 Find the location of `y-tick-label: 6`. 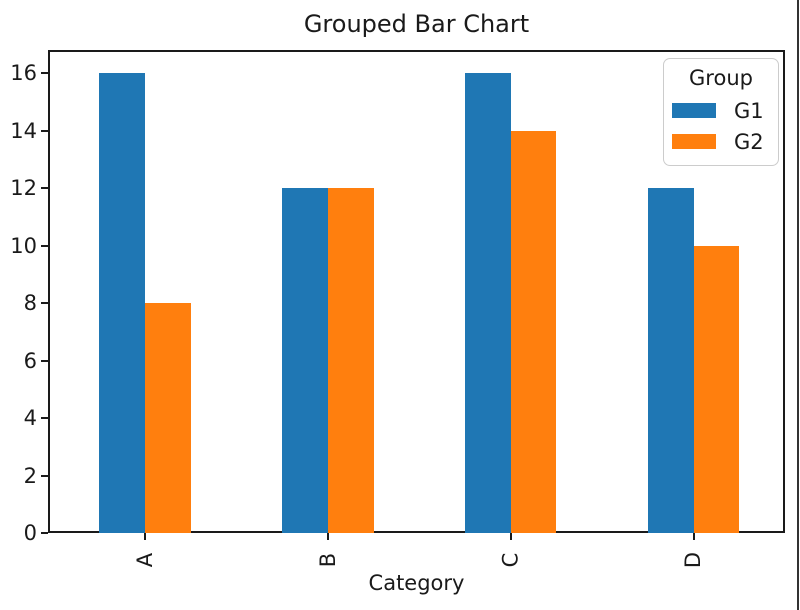

y-tick-label: 6 is located at coordinates (30, 360).